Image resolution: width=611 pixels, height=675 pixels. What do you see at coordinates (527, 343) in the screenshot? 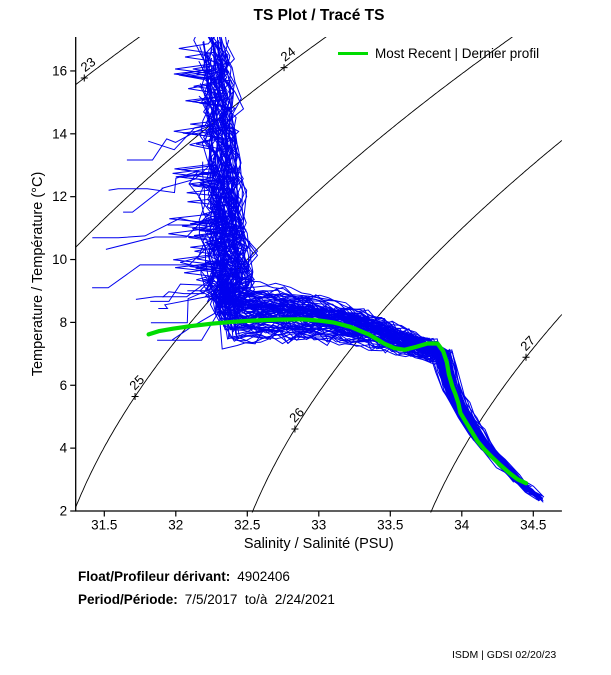
I see `contour-label: 27` at bounding box center [527, 343].